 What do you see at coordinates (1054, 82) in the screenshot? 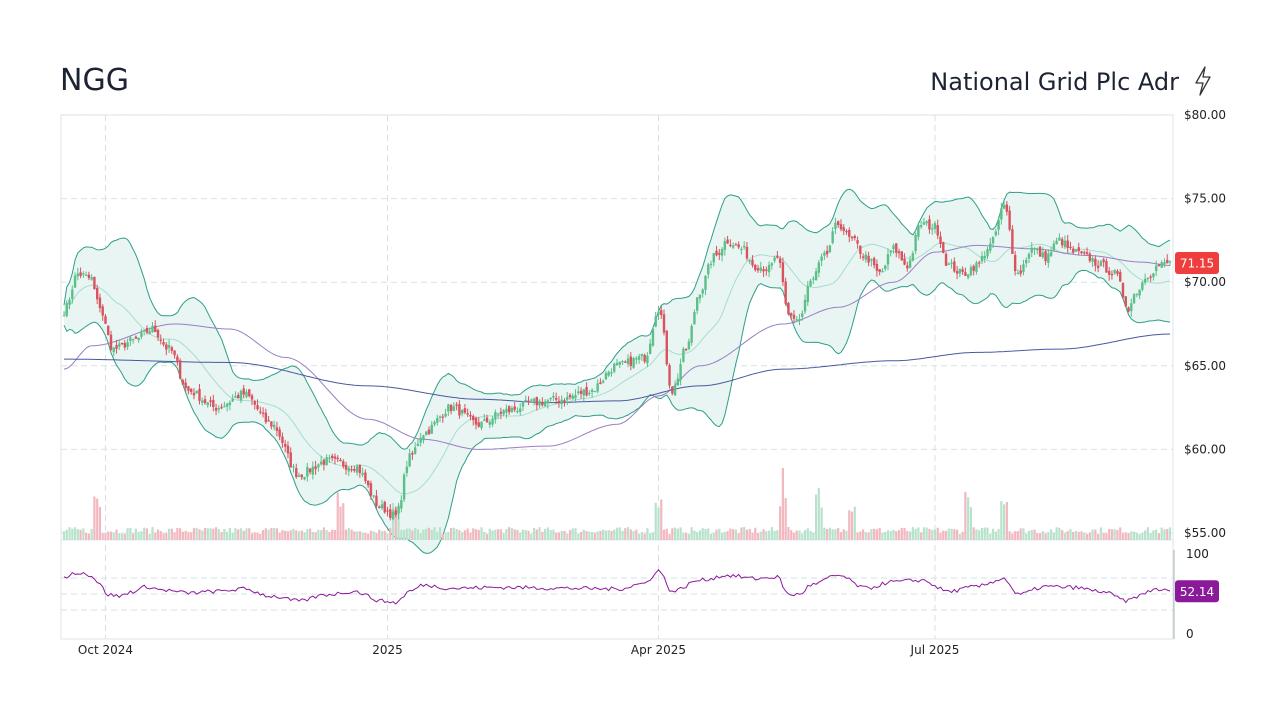
I see `company-name: National Grid Plc Adr` at bounding box center [1054, 82].